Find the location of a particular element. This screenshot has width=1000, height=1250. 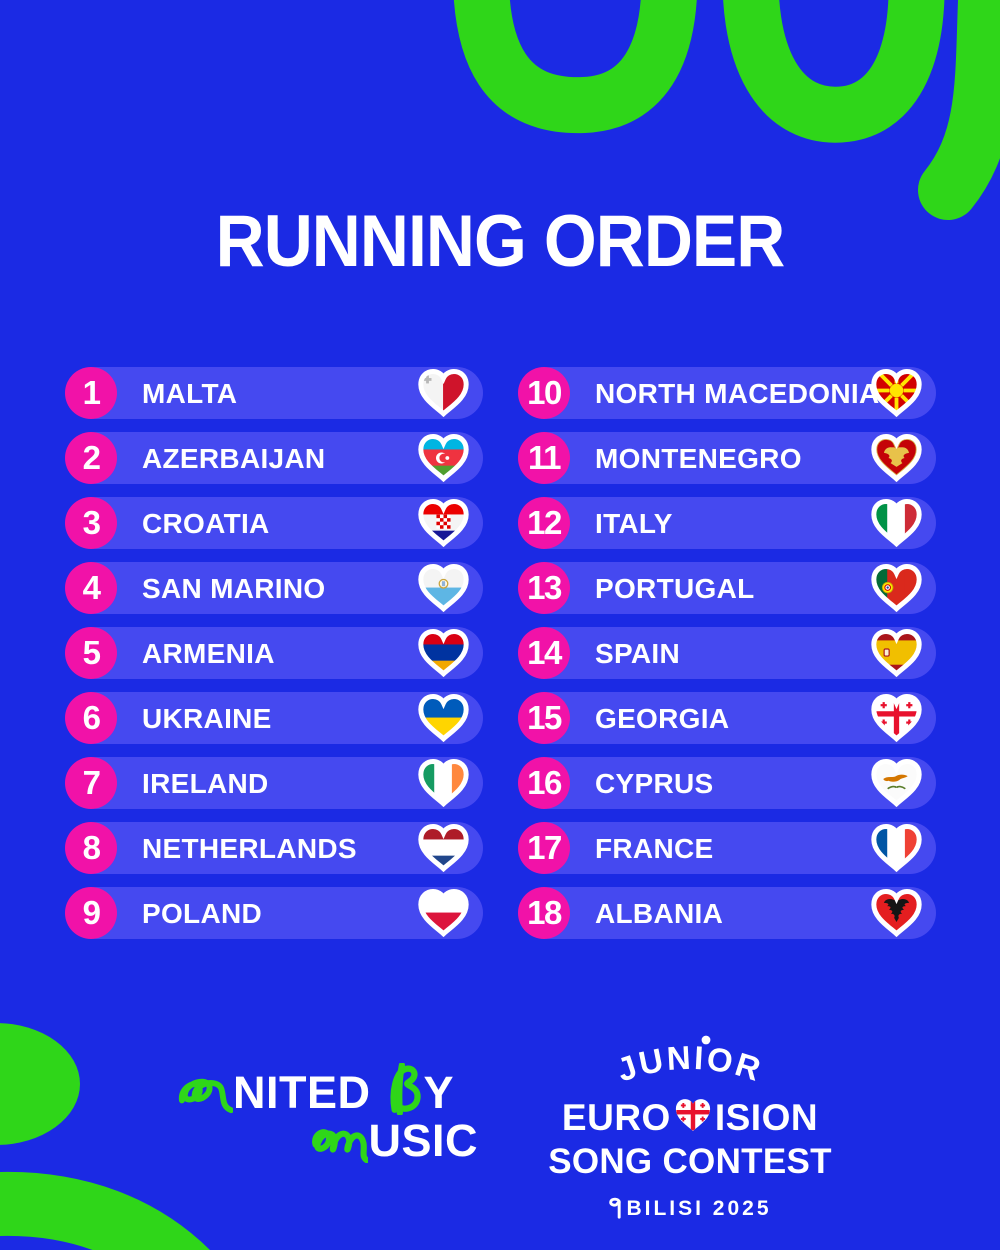

position-number-badge: 14 is located at coordinates (544, 653).